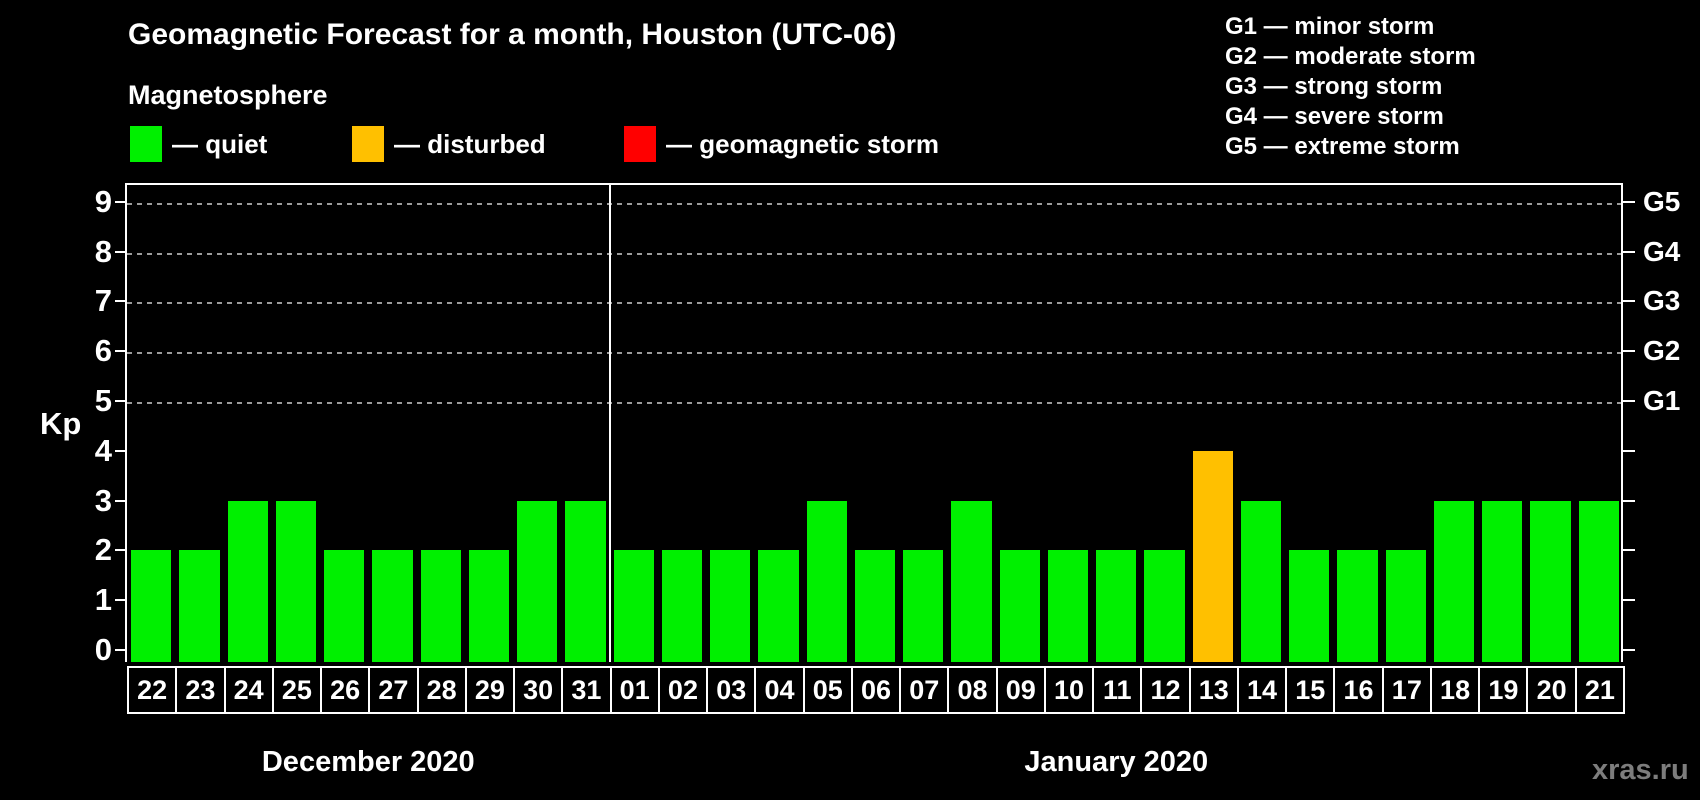 This screenshot has width=1700, height=800. I want to click on legend-label-quiet: — quiet, so click(220, 144).